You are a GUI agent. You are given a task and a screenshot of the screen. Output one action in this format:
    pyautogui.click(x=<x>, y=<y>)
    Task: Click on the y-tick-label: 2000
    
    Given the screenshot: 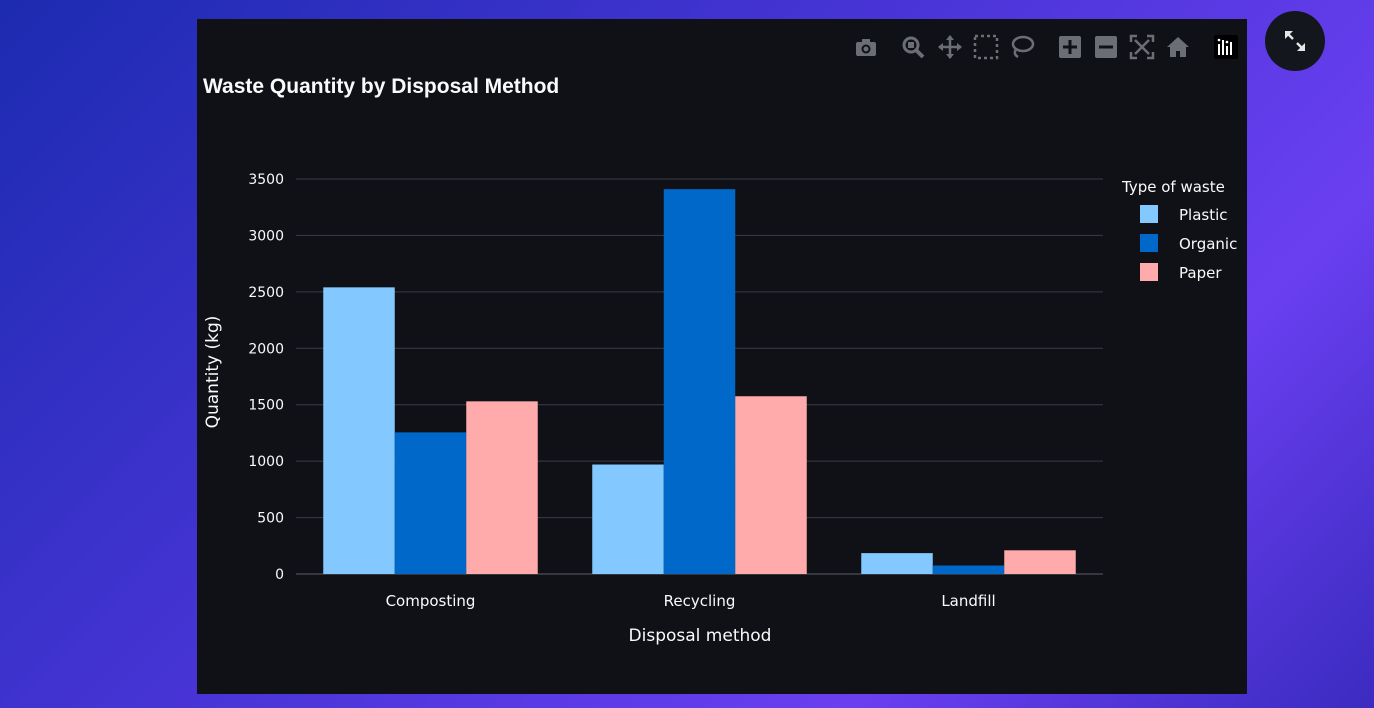 What is the action you would take?
    pyautogui.click(x=266, y=349)
    